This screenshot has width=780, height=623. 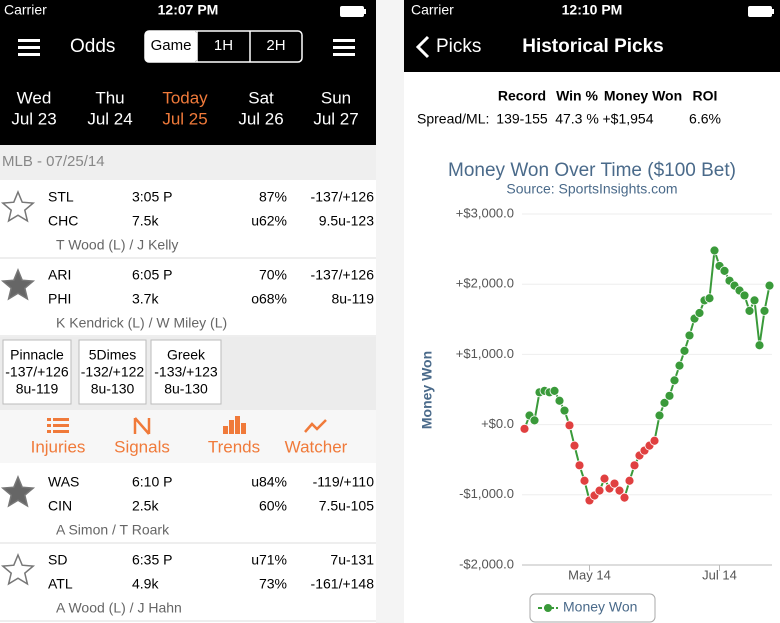 I want to click on chart-subtitle: Source: SportsInsights.com, so click(x=591, y=189).